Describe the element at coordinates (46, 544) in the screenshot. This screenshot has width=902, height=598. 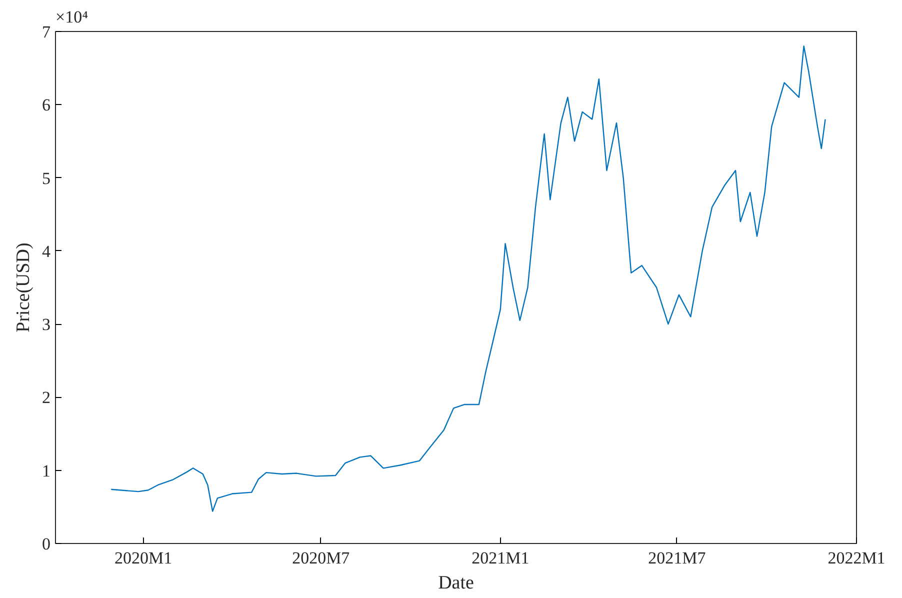
I see `y-tick-label: 0` at that location.